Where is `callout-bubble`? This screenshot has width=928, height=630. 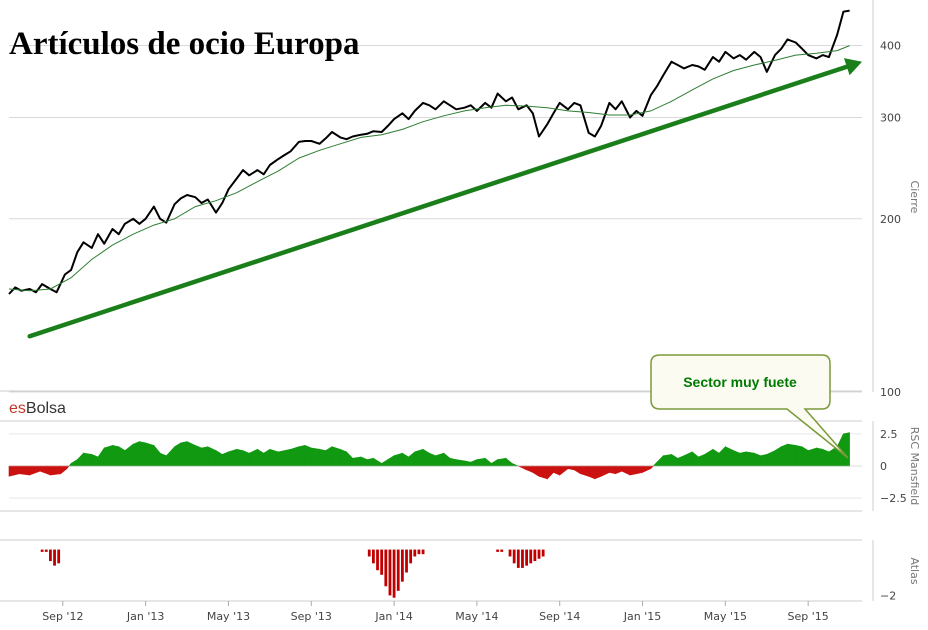 callout-bubble is located at coordinates (749, 406).